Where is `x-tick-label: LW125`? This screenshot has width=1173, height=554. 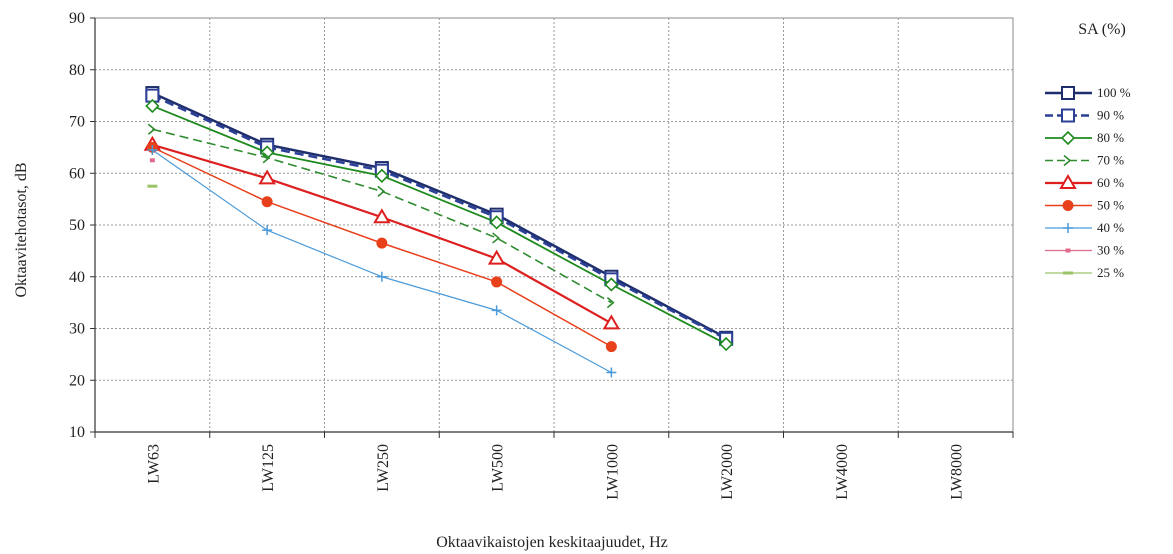 x-tick-label: LW125 is located at coordinates (268, 468).